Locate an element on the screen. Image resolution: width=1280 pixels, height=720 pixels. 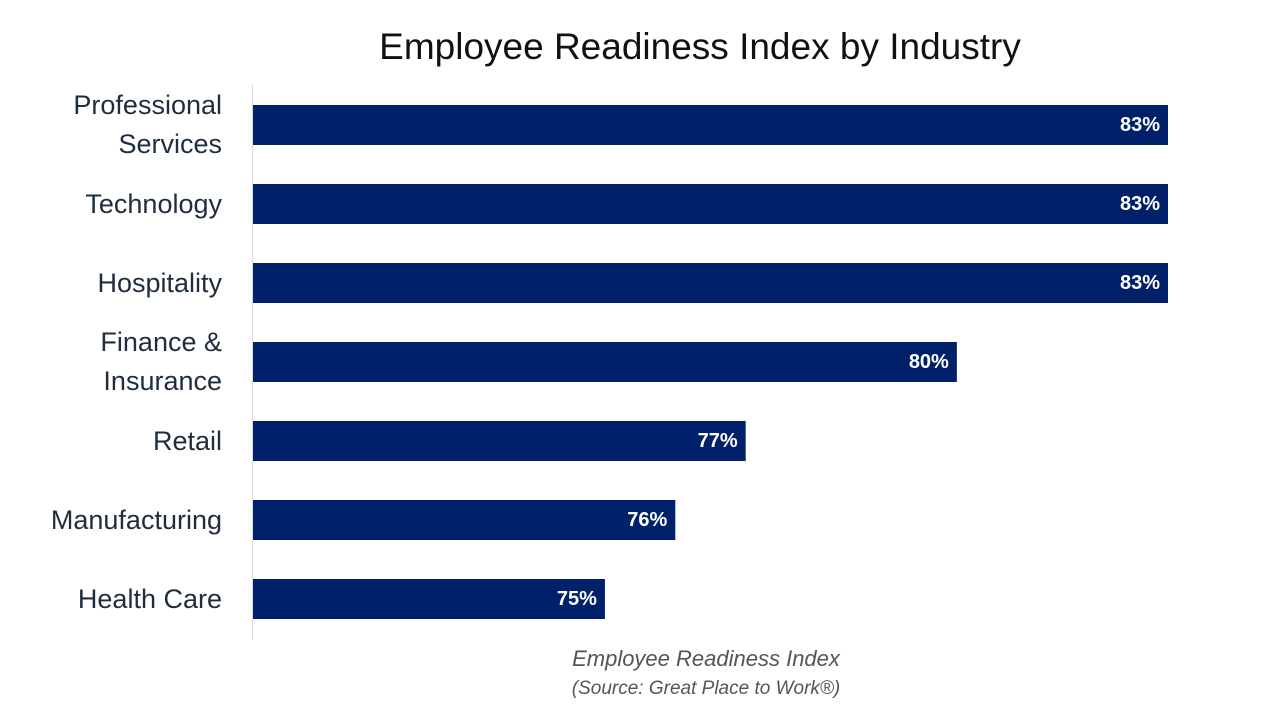
value-label-3: 80% is located at coordinates (928, 362).